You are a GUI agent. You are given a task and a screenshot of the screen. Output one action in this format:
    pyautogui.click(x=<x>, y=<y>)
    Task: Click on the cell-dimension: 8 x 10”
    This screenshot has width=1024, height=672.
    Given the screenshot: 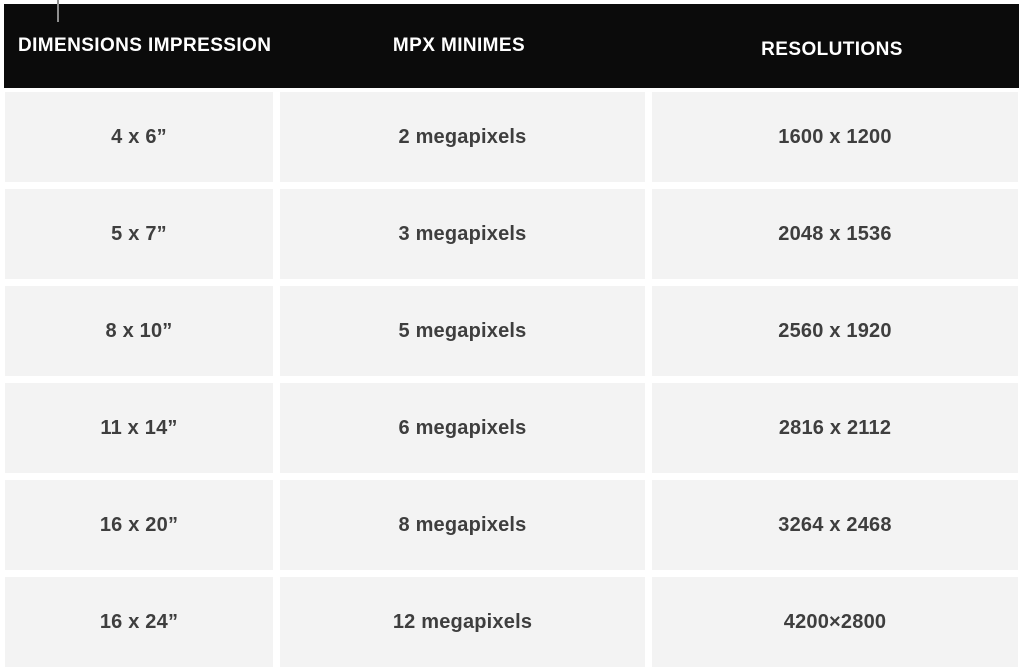 What is the action you would take?
    pyautogui.click(x=139, y=331)
    